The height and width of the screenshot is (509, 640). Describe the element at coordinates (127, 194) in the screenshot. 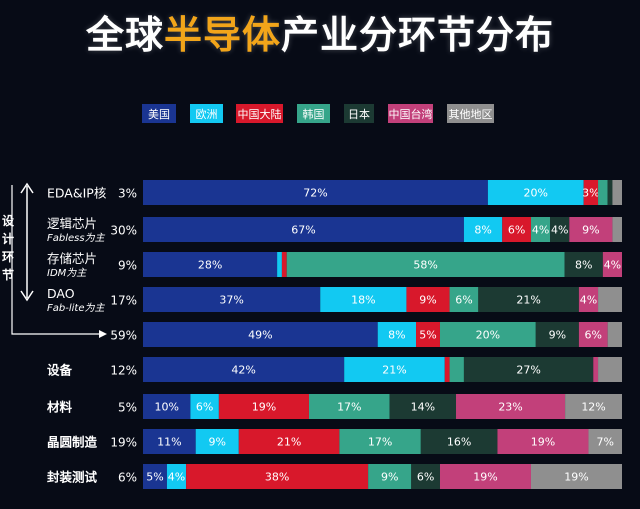

I see `share-label: 3%` at that location.